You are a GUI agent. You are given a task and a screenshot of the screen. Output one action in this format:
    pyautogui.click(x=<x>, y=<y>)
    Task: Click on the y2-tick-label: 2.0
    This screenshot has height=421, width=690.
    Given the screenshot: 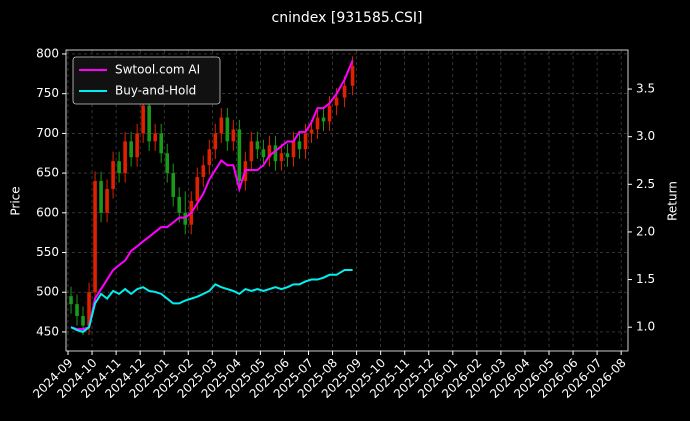 What is the action you would take?
    pyautogui.click(x=645, y=231)
    